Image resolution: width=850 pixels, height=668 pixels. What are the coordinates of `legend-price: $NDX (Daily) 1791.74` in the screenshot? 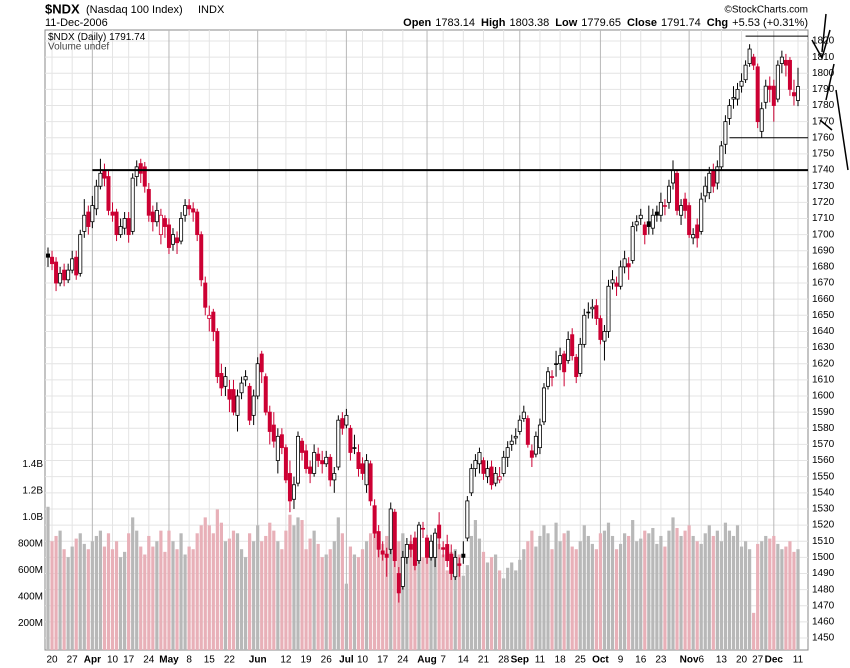 It's located at (97, 37).